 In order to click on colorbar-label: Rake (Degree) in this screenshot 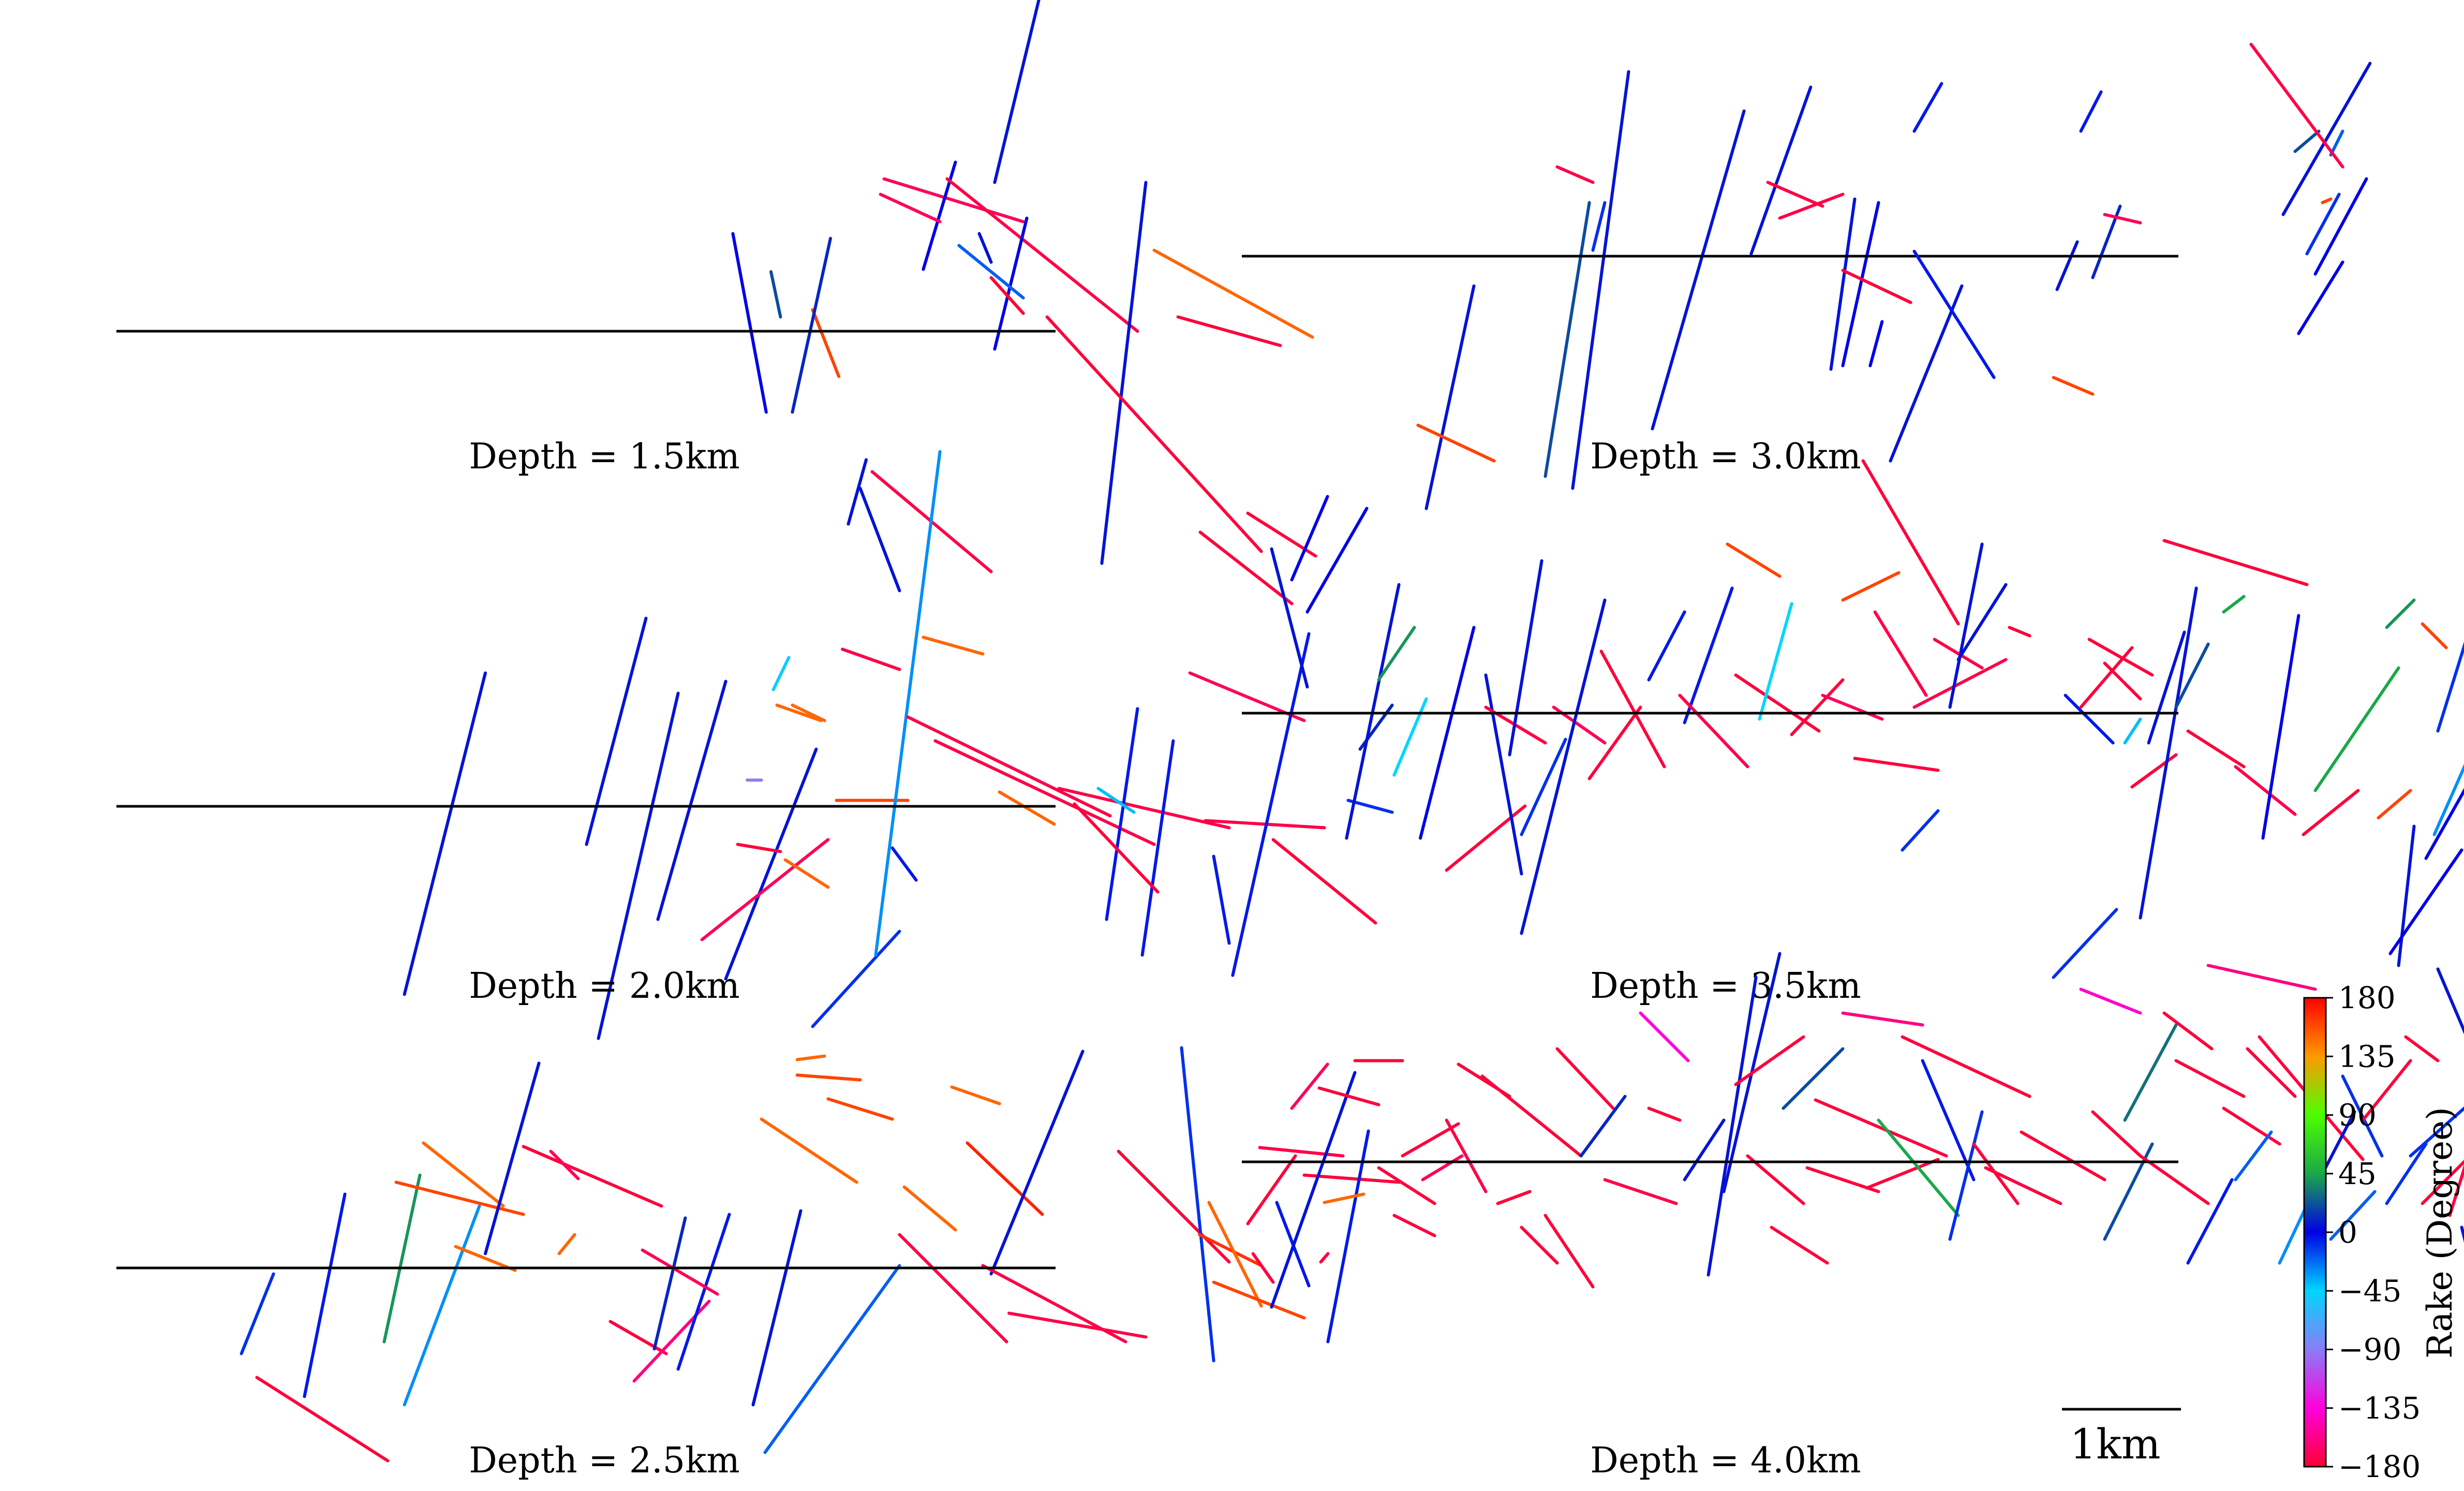, I will do `click(2440, 1233)`.